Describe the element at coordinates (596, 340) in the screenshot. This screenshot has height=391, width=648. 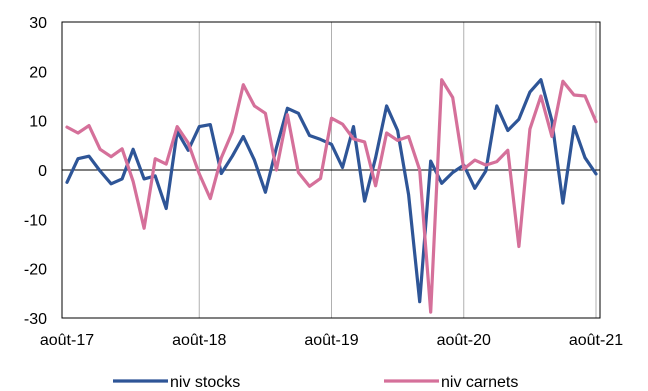
I see `x-tick-label: août-21` at that location.